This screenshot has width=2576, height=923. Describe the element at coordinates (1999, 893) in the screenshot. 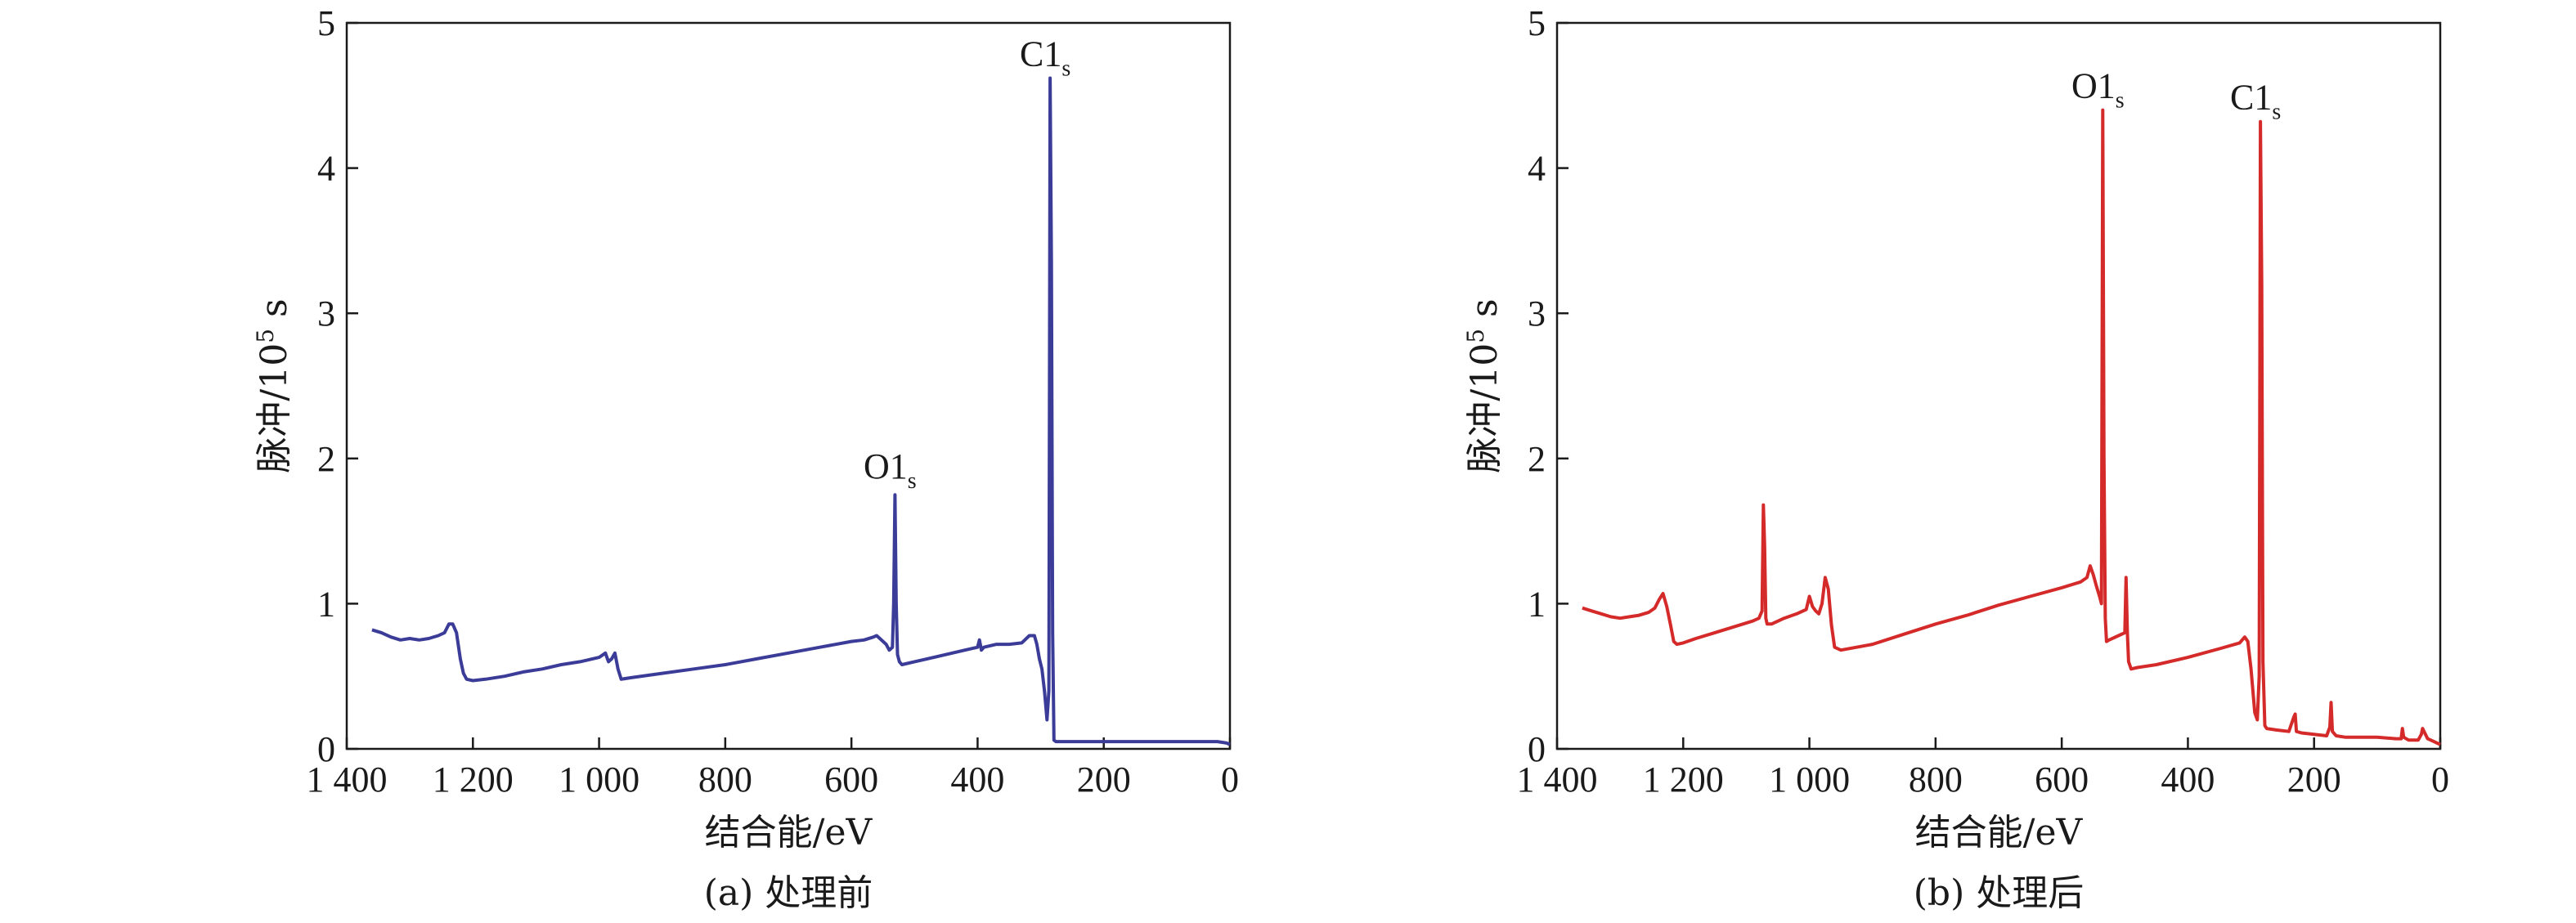

I see `caption-b: (b) 处理后` at that location.